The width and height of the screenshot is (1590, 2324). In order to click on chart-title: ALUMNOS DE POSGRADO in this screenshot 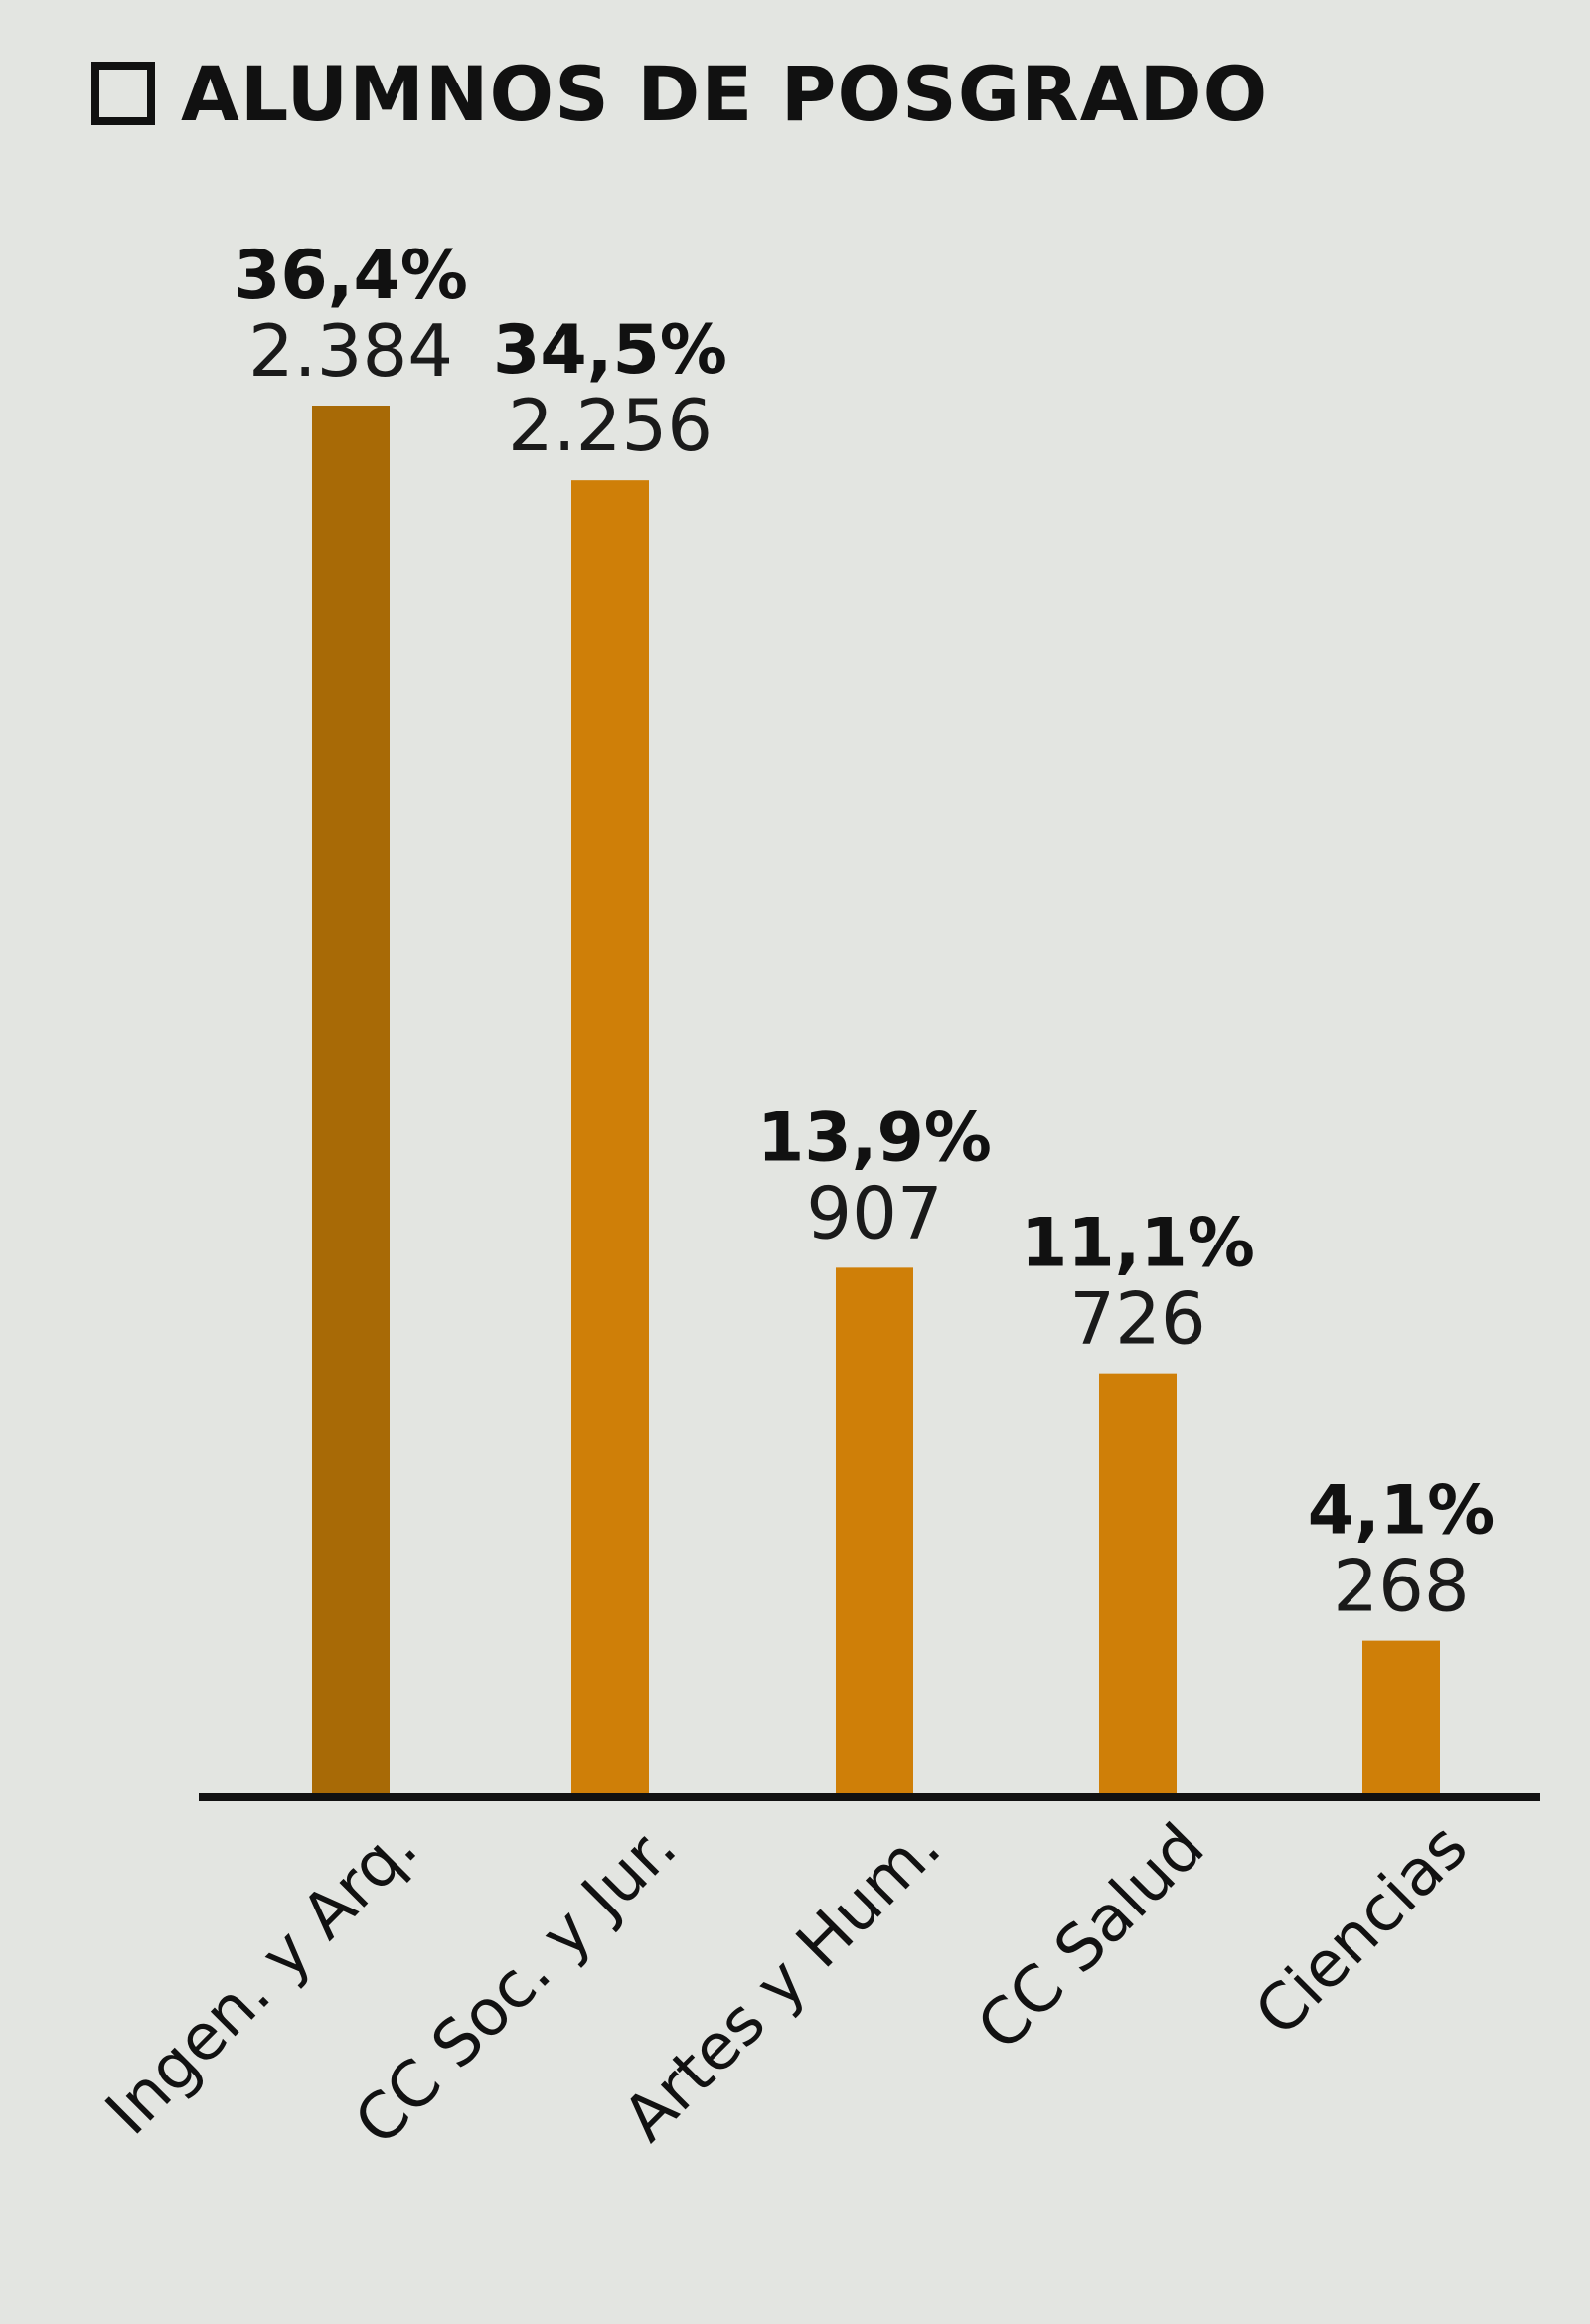, I will do `click(725, 93)`.